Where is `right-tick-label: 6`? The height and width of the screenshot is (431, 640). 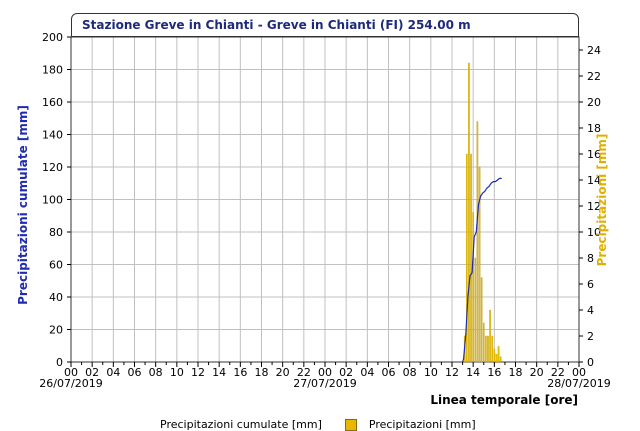 right-tick-label: 6 is located at coordinates (590, 284).